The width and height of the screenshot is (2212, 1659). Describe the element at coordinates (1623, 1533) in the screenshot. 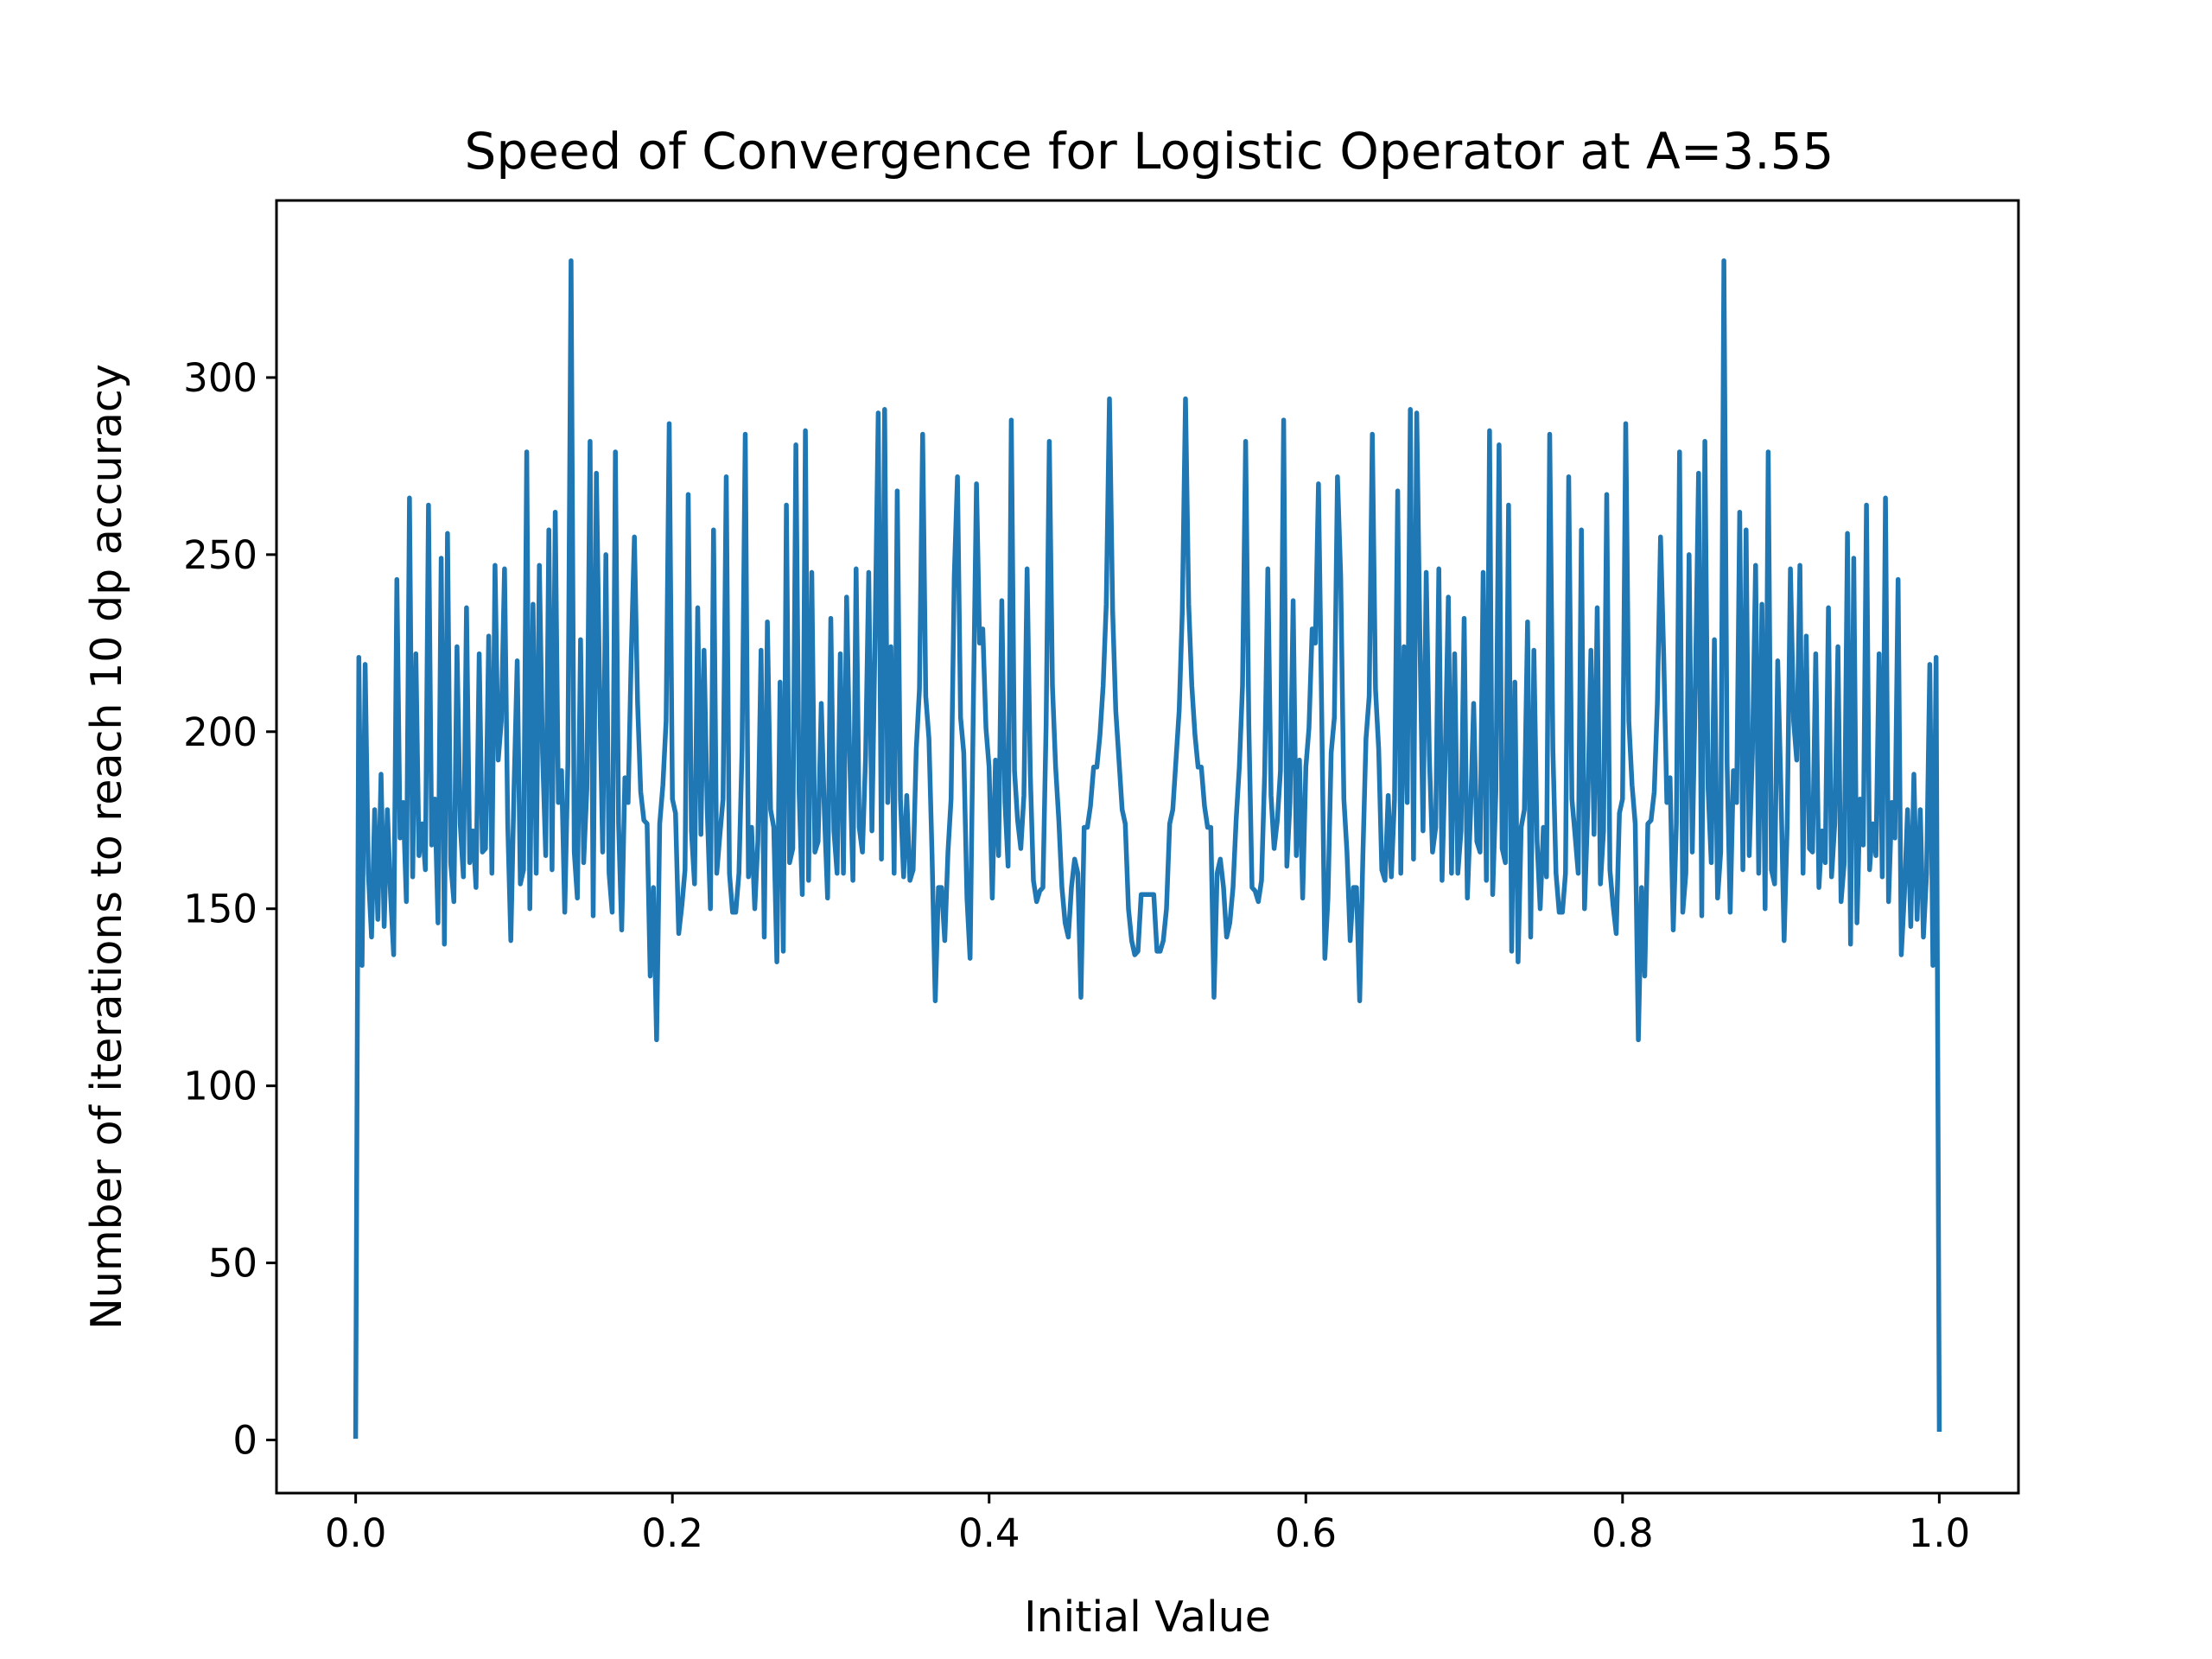

I see `x-tick-label: 0.8` at that location.